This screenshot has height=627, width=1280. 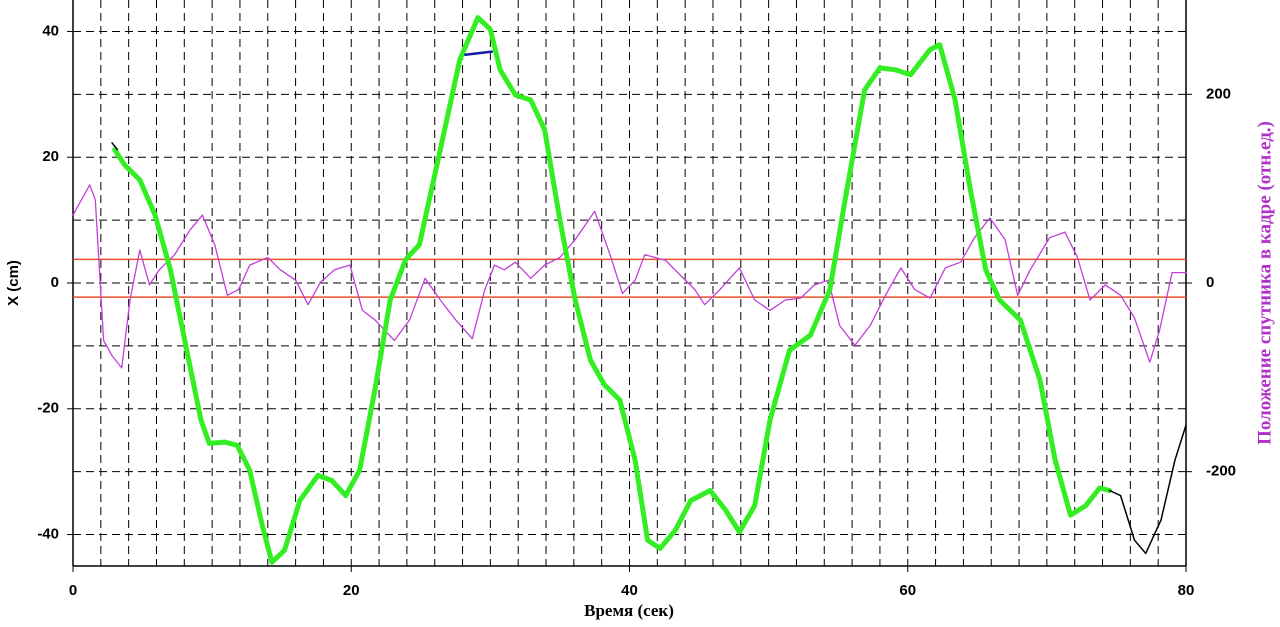 I want to click on y2-tick-label: 0, so click(x=1210, y=282).